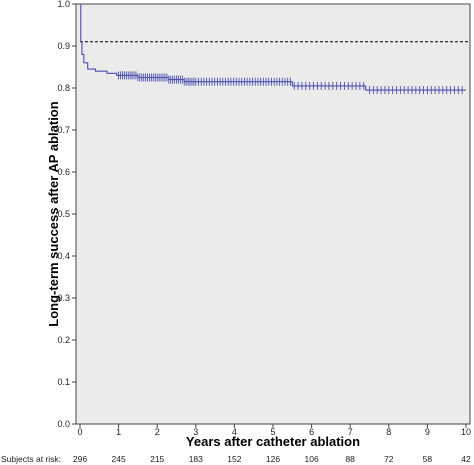 The height and width of the screenshot is (465, 474). What do you see at coordinates (63, 172) in the screenshot?
I see `y-tick-label: 0.6` at bounding box center [63, 172].